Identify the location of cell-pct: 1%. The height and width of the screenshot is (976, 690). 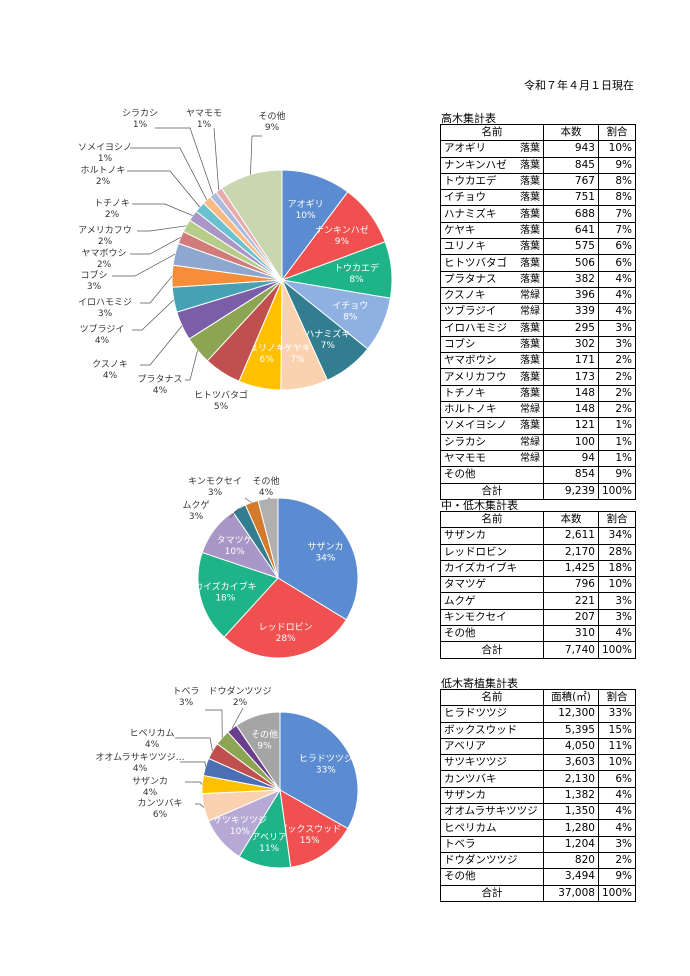
(617, 442).